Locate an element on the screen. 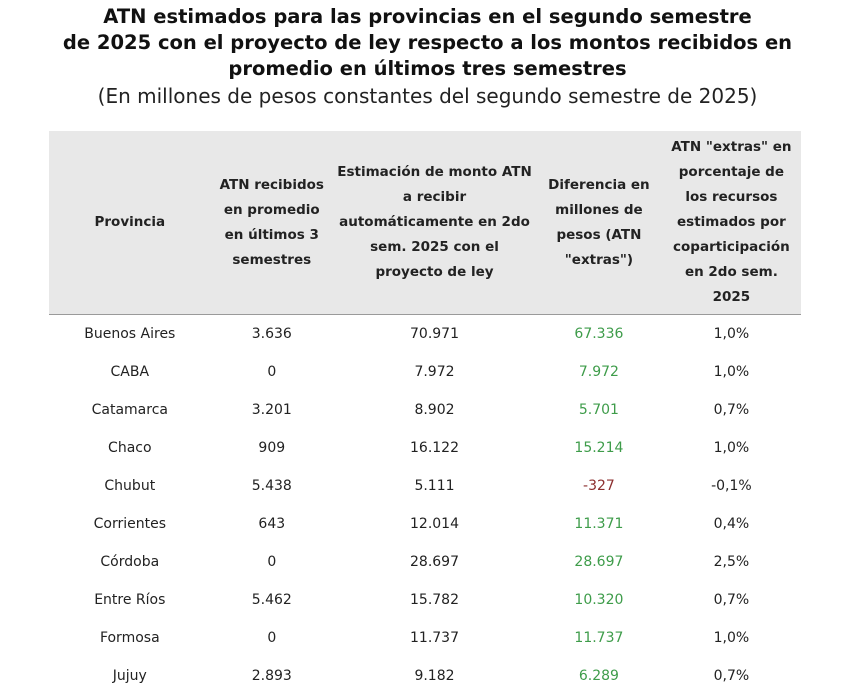 This screenshot has width=855, height=697. cell-provincia: Chubut is located at coordinates (130, 486).